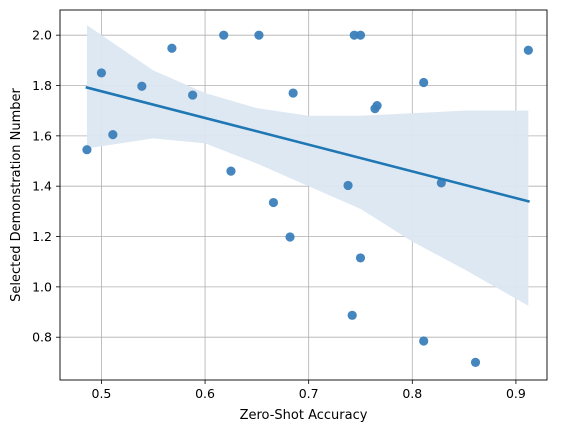 This screenshot has width=567, height=432. What do you see at coordinates (42, 186) in the screenshot?
I see `y-tick-label: 1.4` at bounding box center [42, 186].